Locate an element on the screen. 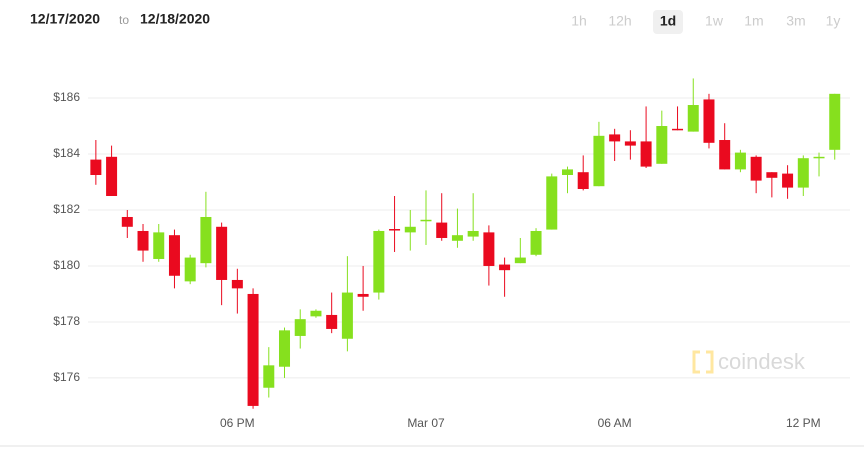  date-from: 12/17/2020 is located at coordinates (65, 19).